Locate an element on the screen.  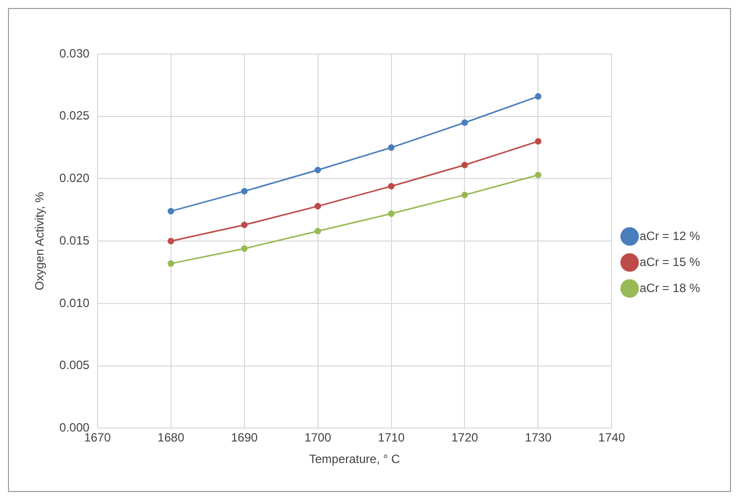
y-axis-title: Oxygen Activity, % is located at coordinates (39, 241).